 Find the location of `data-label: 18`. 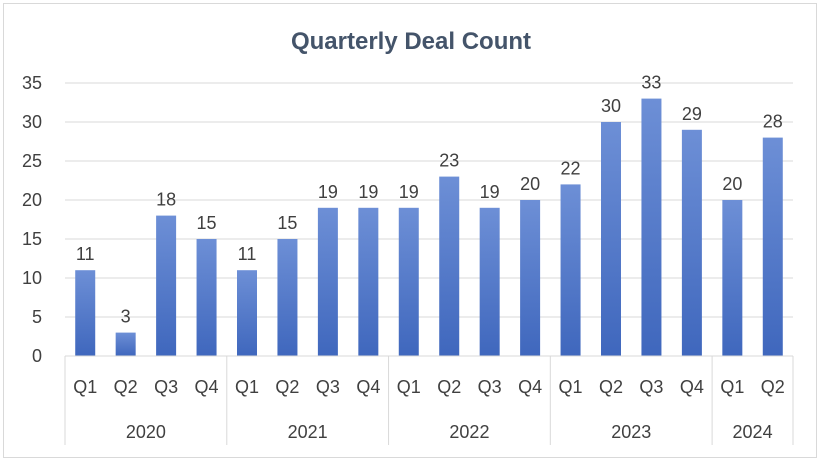

data-label: 18 is located at coordinates (166, 200).